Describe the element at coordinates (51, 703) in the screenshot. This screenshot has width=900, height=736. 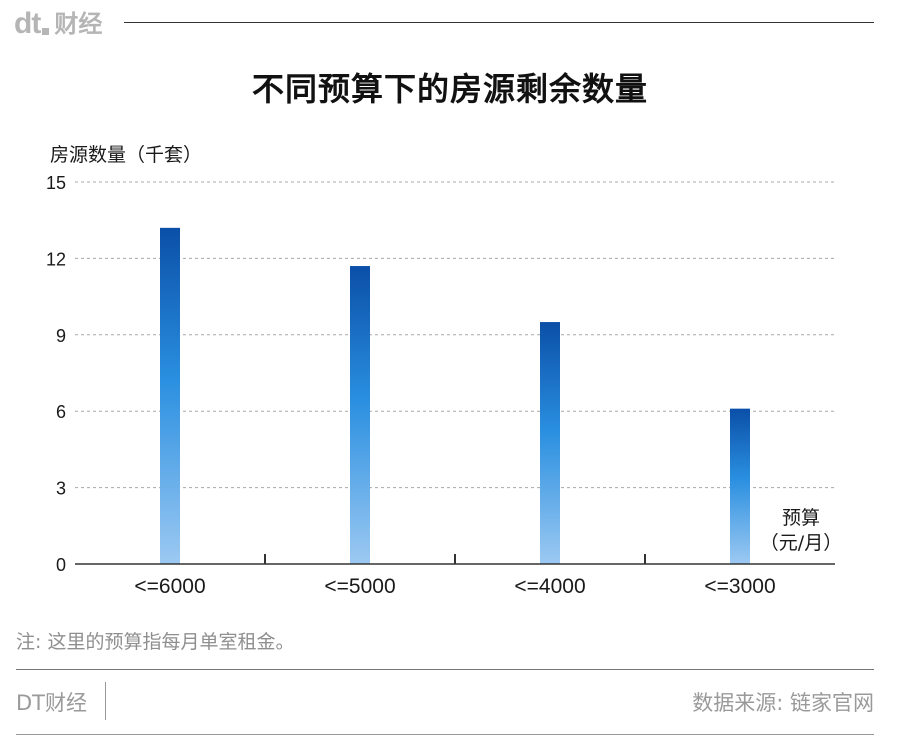
I see `footer-brand: DT财经` at that location.